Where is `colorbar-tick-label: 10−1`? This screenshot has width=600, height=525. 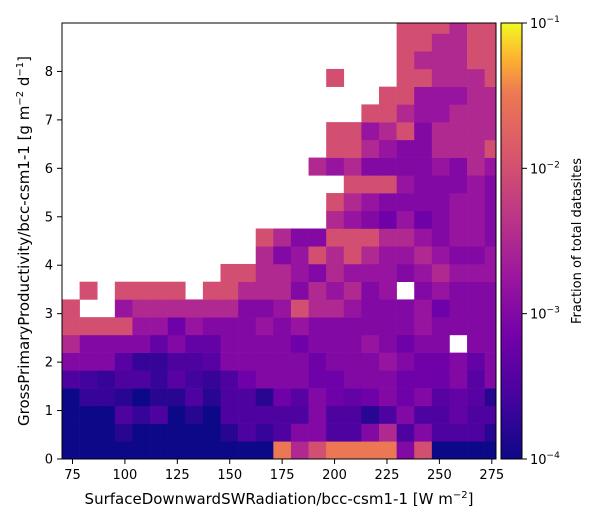
colorbar-tick-label: 10−1 is located at coordinates (545, 23).